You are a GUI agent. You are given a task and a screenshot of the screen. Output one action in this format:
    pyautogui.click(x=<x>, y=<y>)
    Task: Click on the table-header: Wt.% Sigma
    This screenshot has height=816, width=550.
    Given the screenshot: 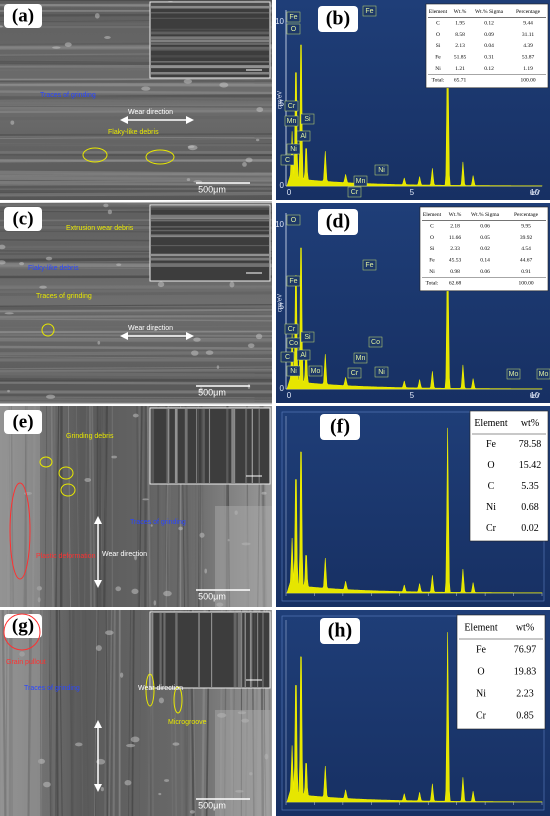 What is the action you would take?
    pyautogui.click(x=485, y=215)
    